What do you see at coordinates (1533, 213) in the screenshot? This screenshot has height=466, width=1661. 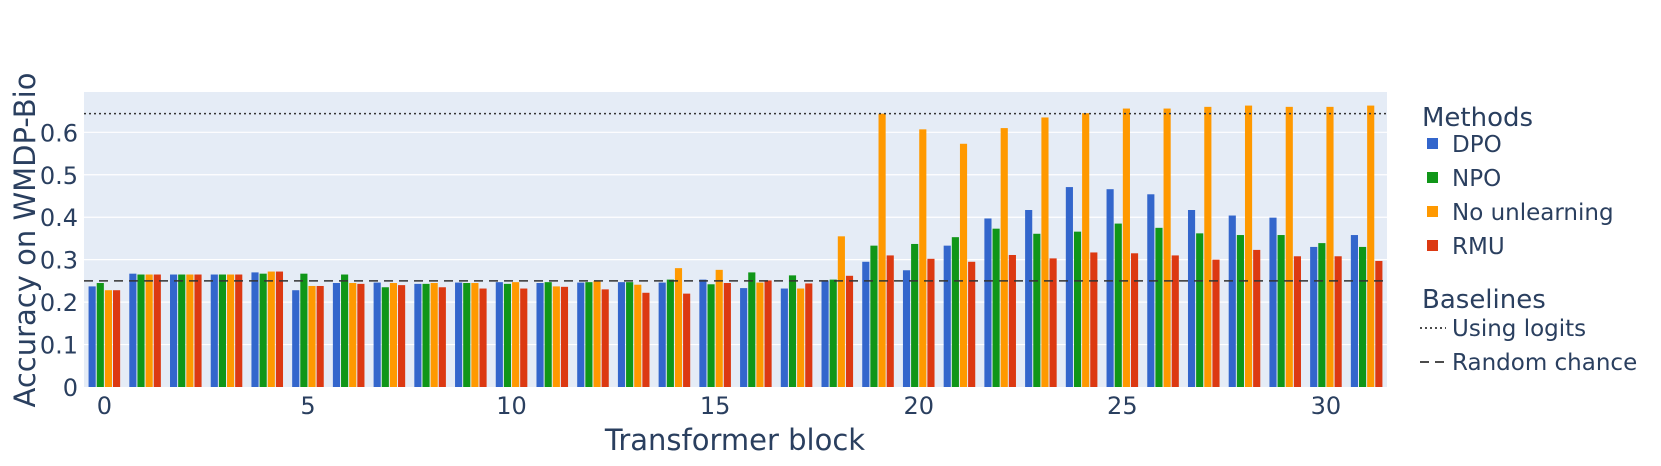 I see `legend-item-label: No unlearning` at bounding box center [1533, 213].